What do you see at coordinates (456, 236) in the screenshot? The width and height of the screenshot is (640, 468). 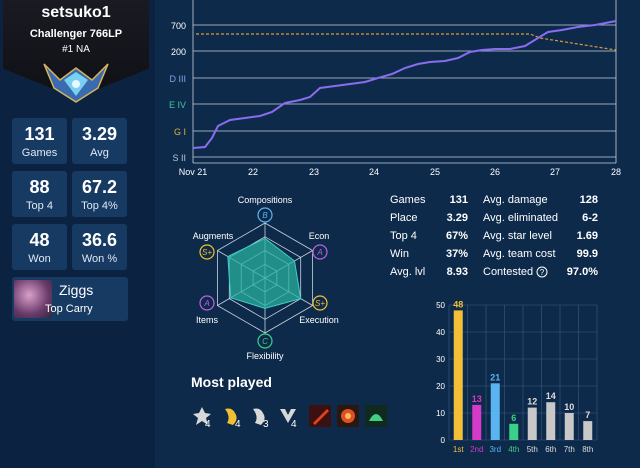 I see `summary-value: 67%` at bounding box center [456, 236].